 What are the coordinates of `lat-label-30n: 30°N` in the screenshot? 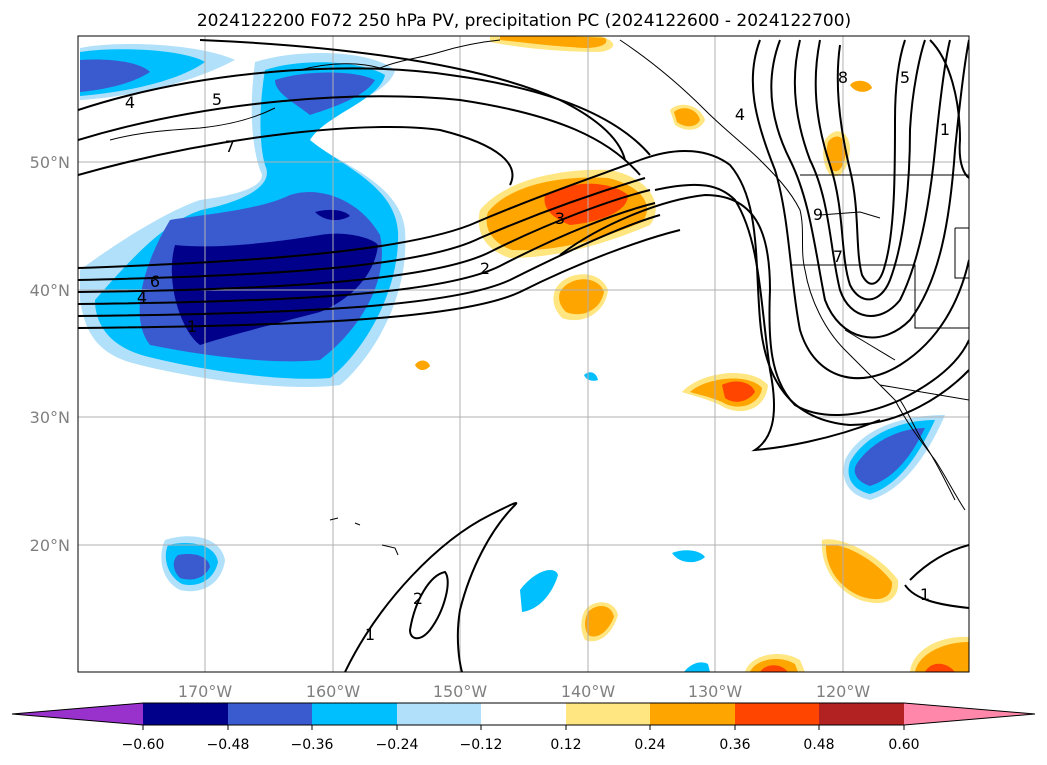 It's located at (50, 417).